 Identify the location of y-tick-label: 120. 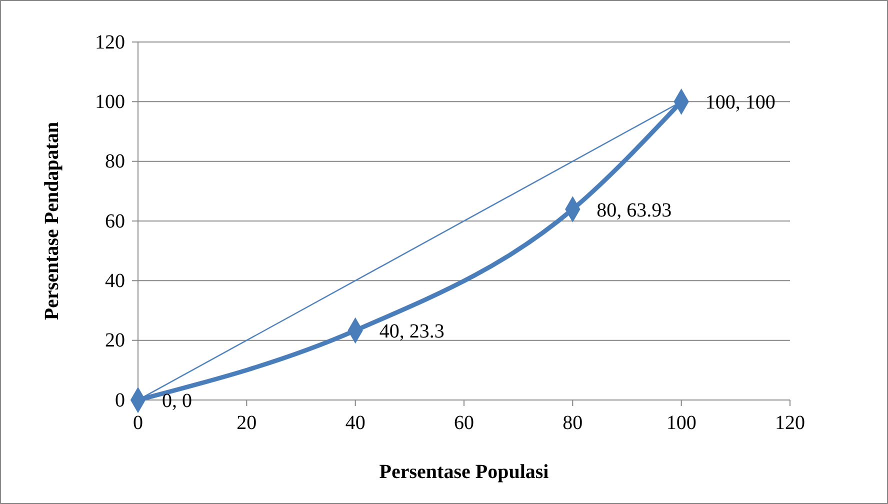
(110, 42).